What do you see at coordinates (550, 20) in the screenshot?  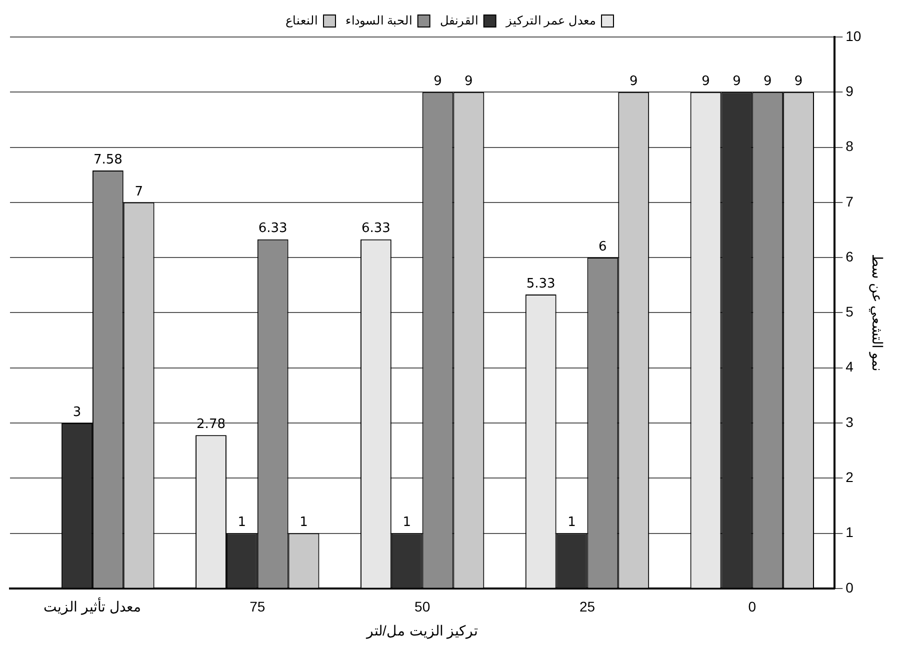 I see `legend-label: معدل عمر التركيز` at bounding box center [550, 20].